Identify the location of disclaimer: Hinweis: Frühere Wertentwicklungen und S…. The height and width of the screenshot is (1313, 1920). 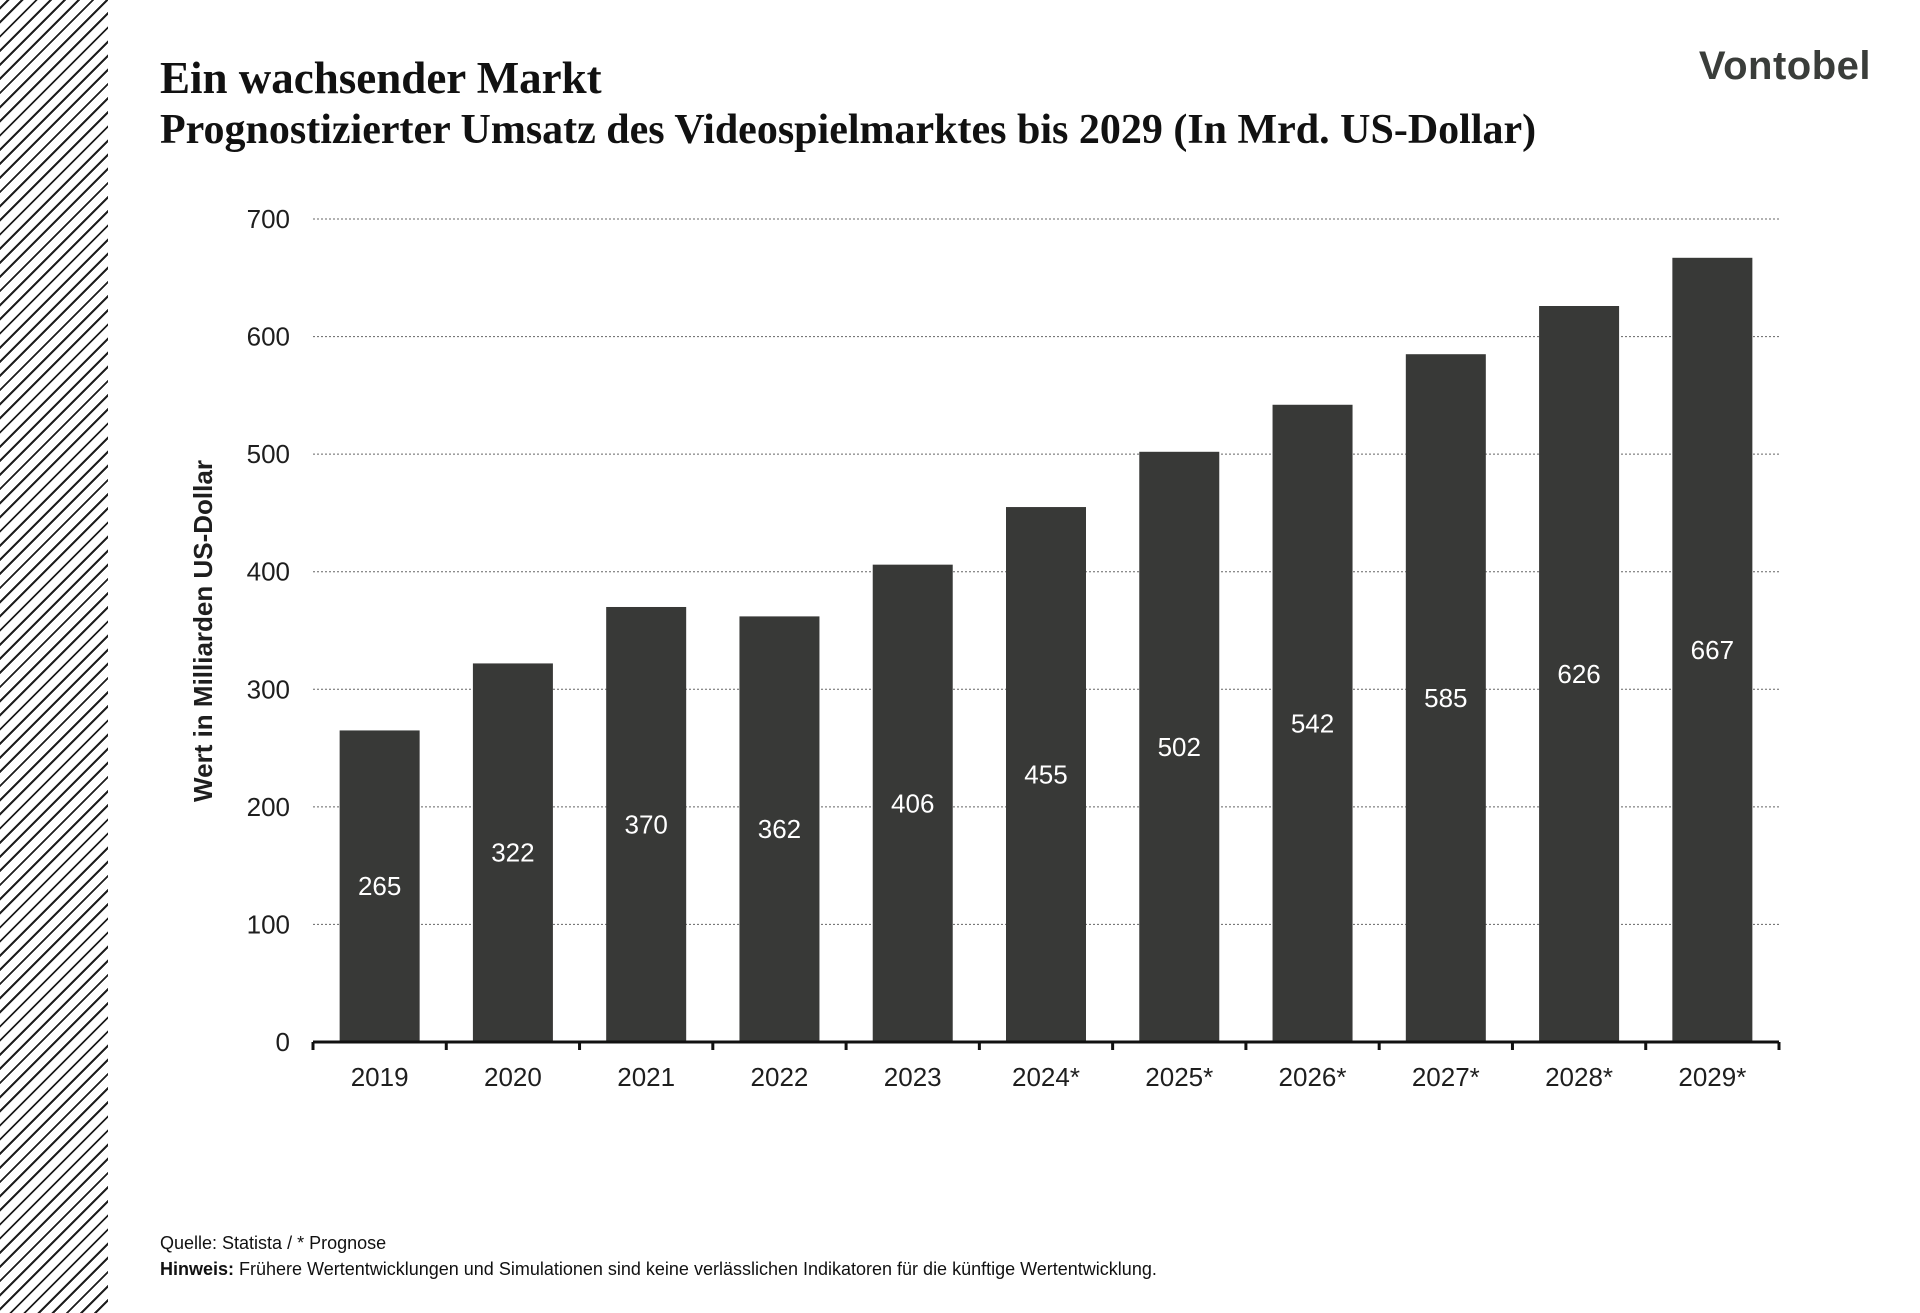
(658, 1269).